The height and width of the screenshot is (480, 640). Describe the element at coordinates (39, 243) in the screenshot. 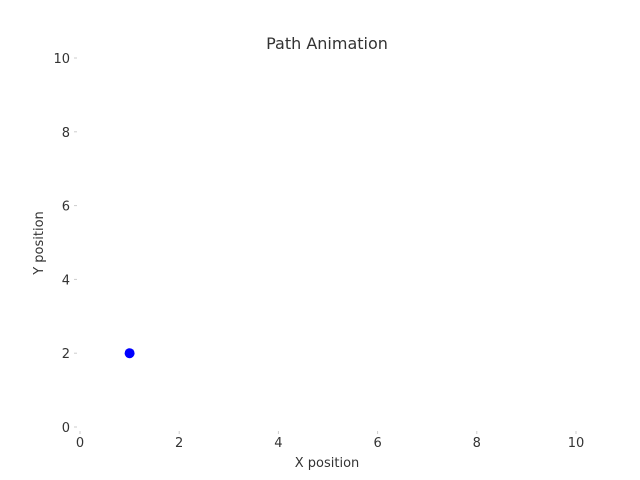

I see `y-axis-label: Y position` at that location.